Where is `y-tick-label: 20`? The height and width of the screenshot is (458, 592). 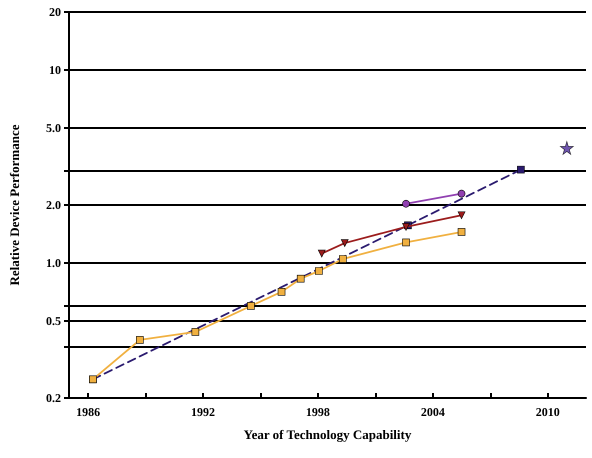
y-tick-label: 20 is located at coordinates (55, 12).